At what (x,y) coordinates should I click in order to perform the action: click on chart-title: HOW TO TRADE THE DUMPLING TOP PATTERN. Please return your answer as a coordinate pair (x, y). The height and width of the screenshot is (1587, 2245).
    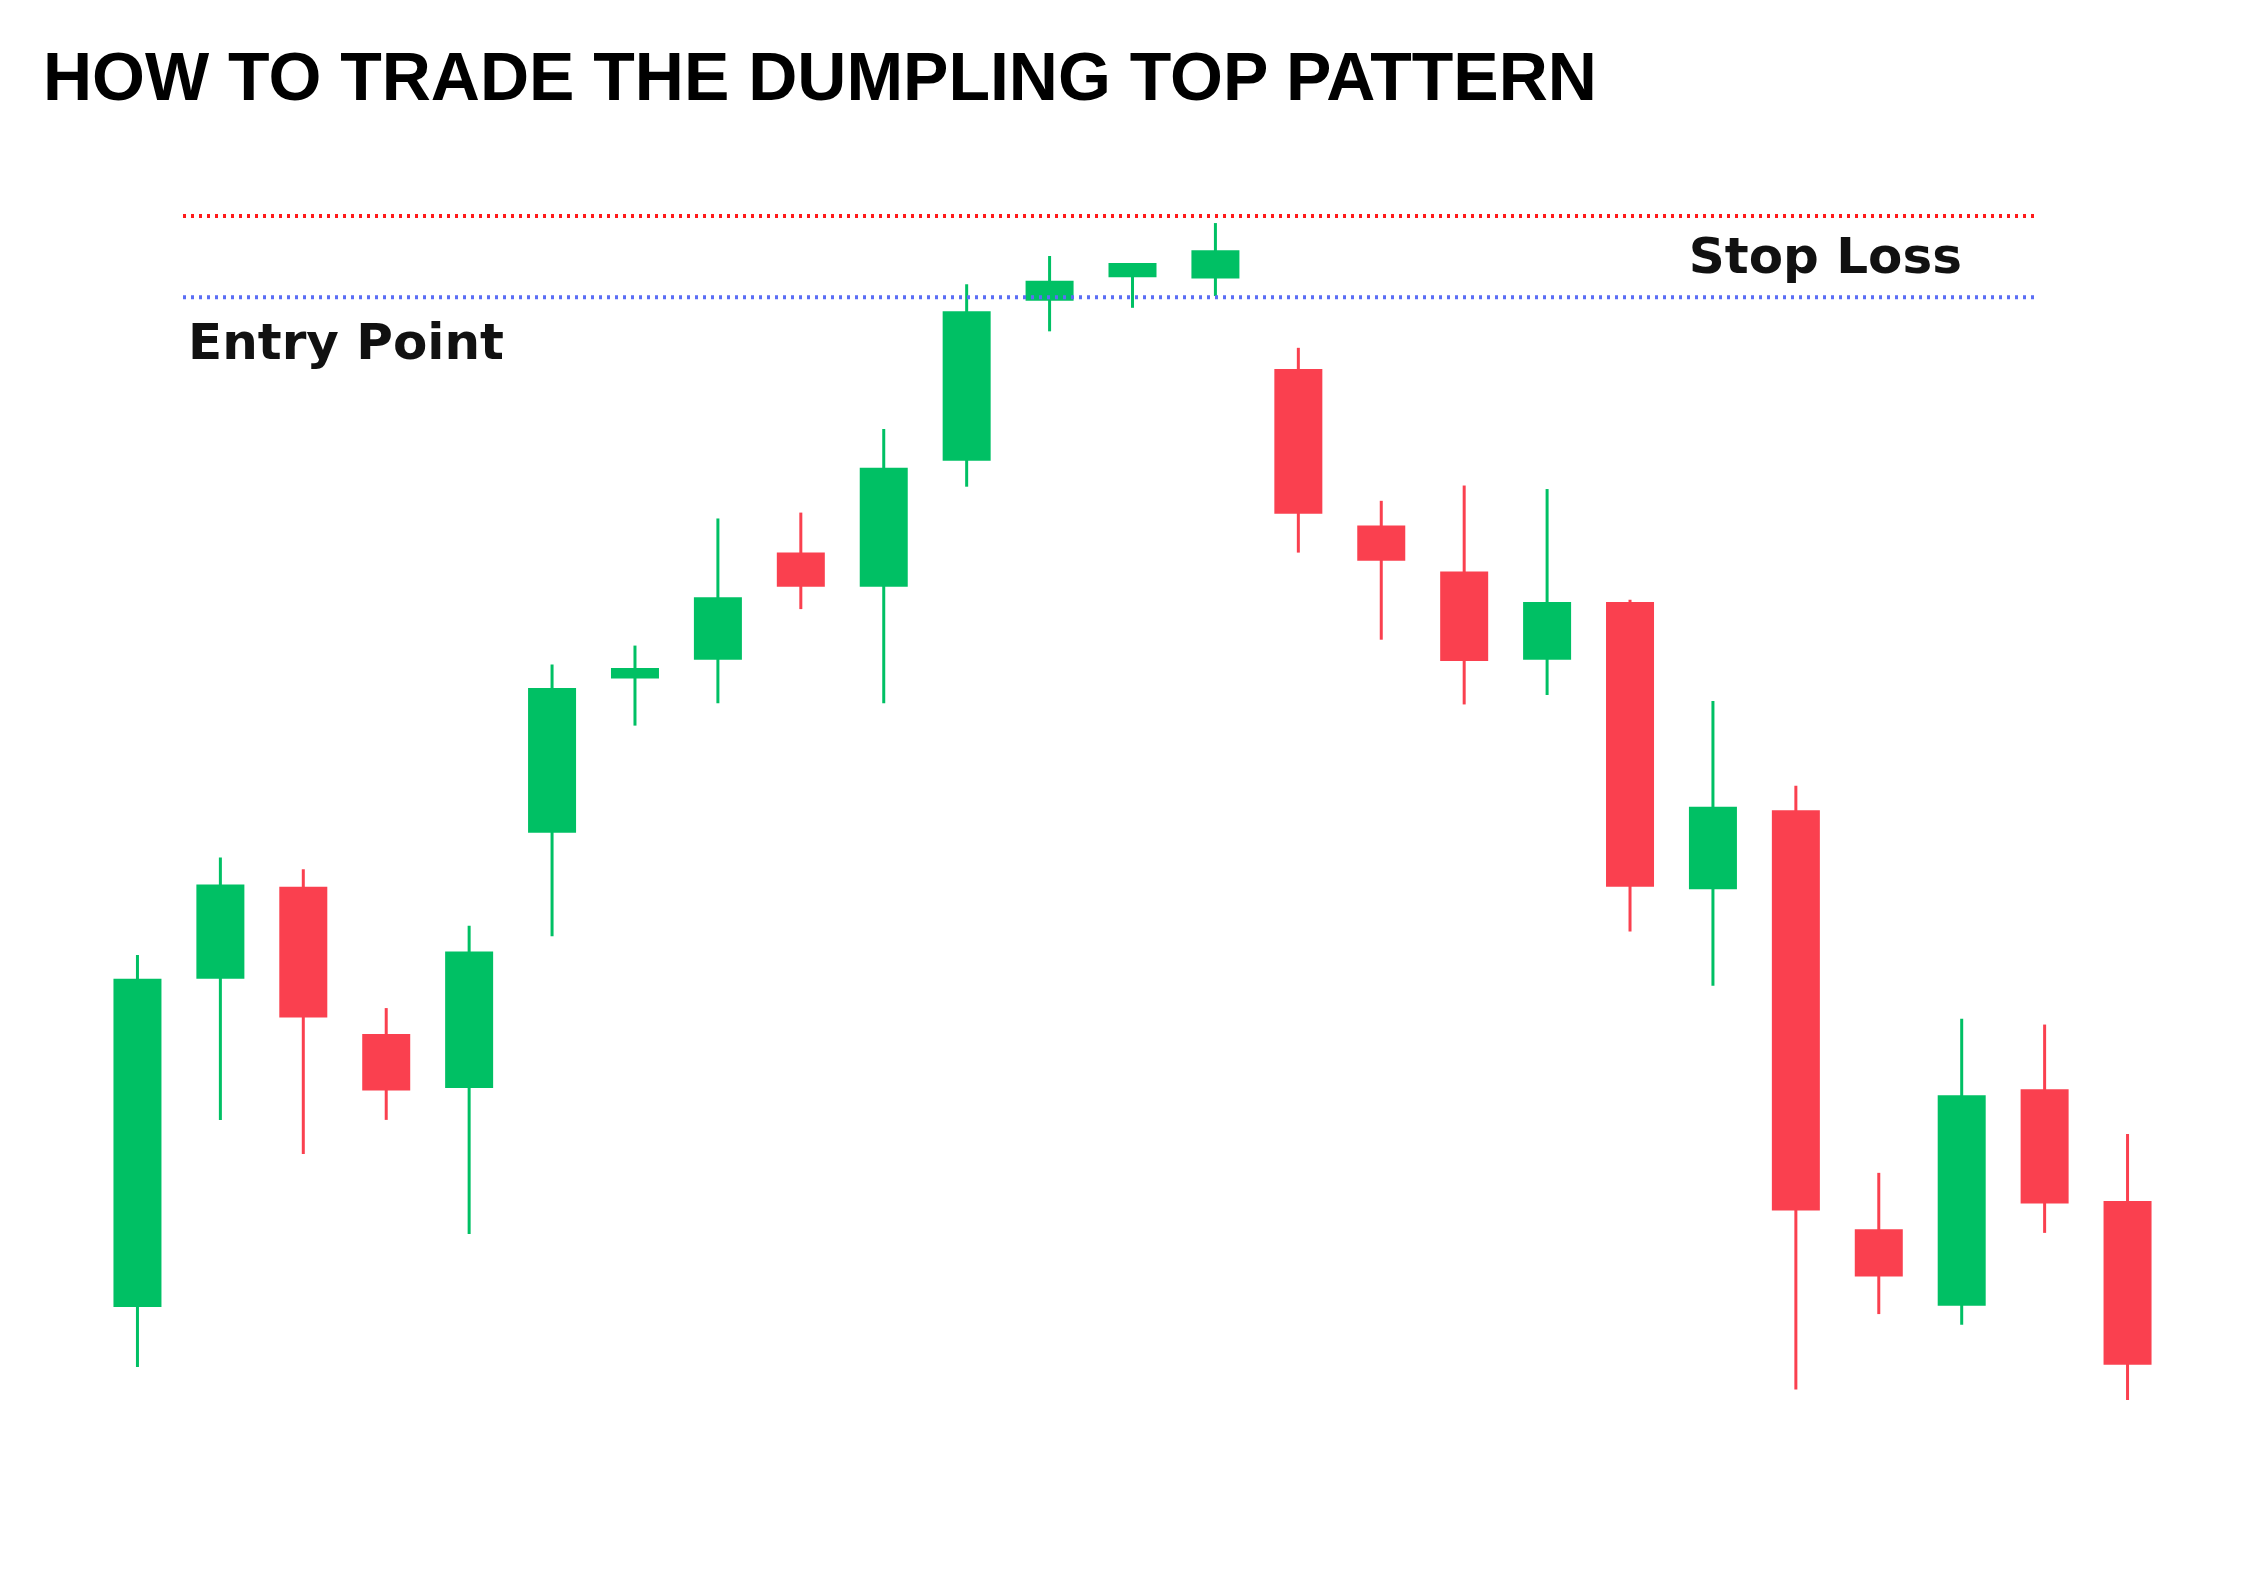
    Looking at the image, I should click on (820, 76).